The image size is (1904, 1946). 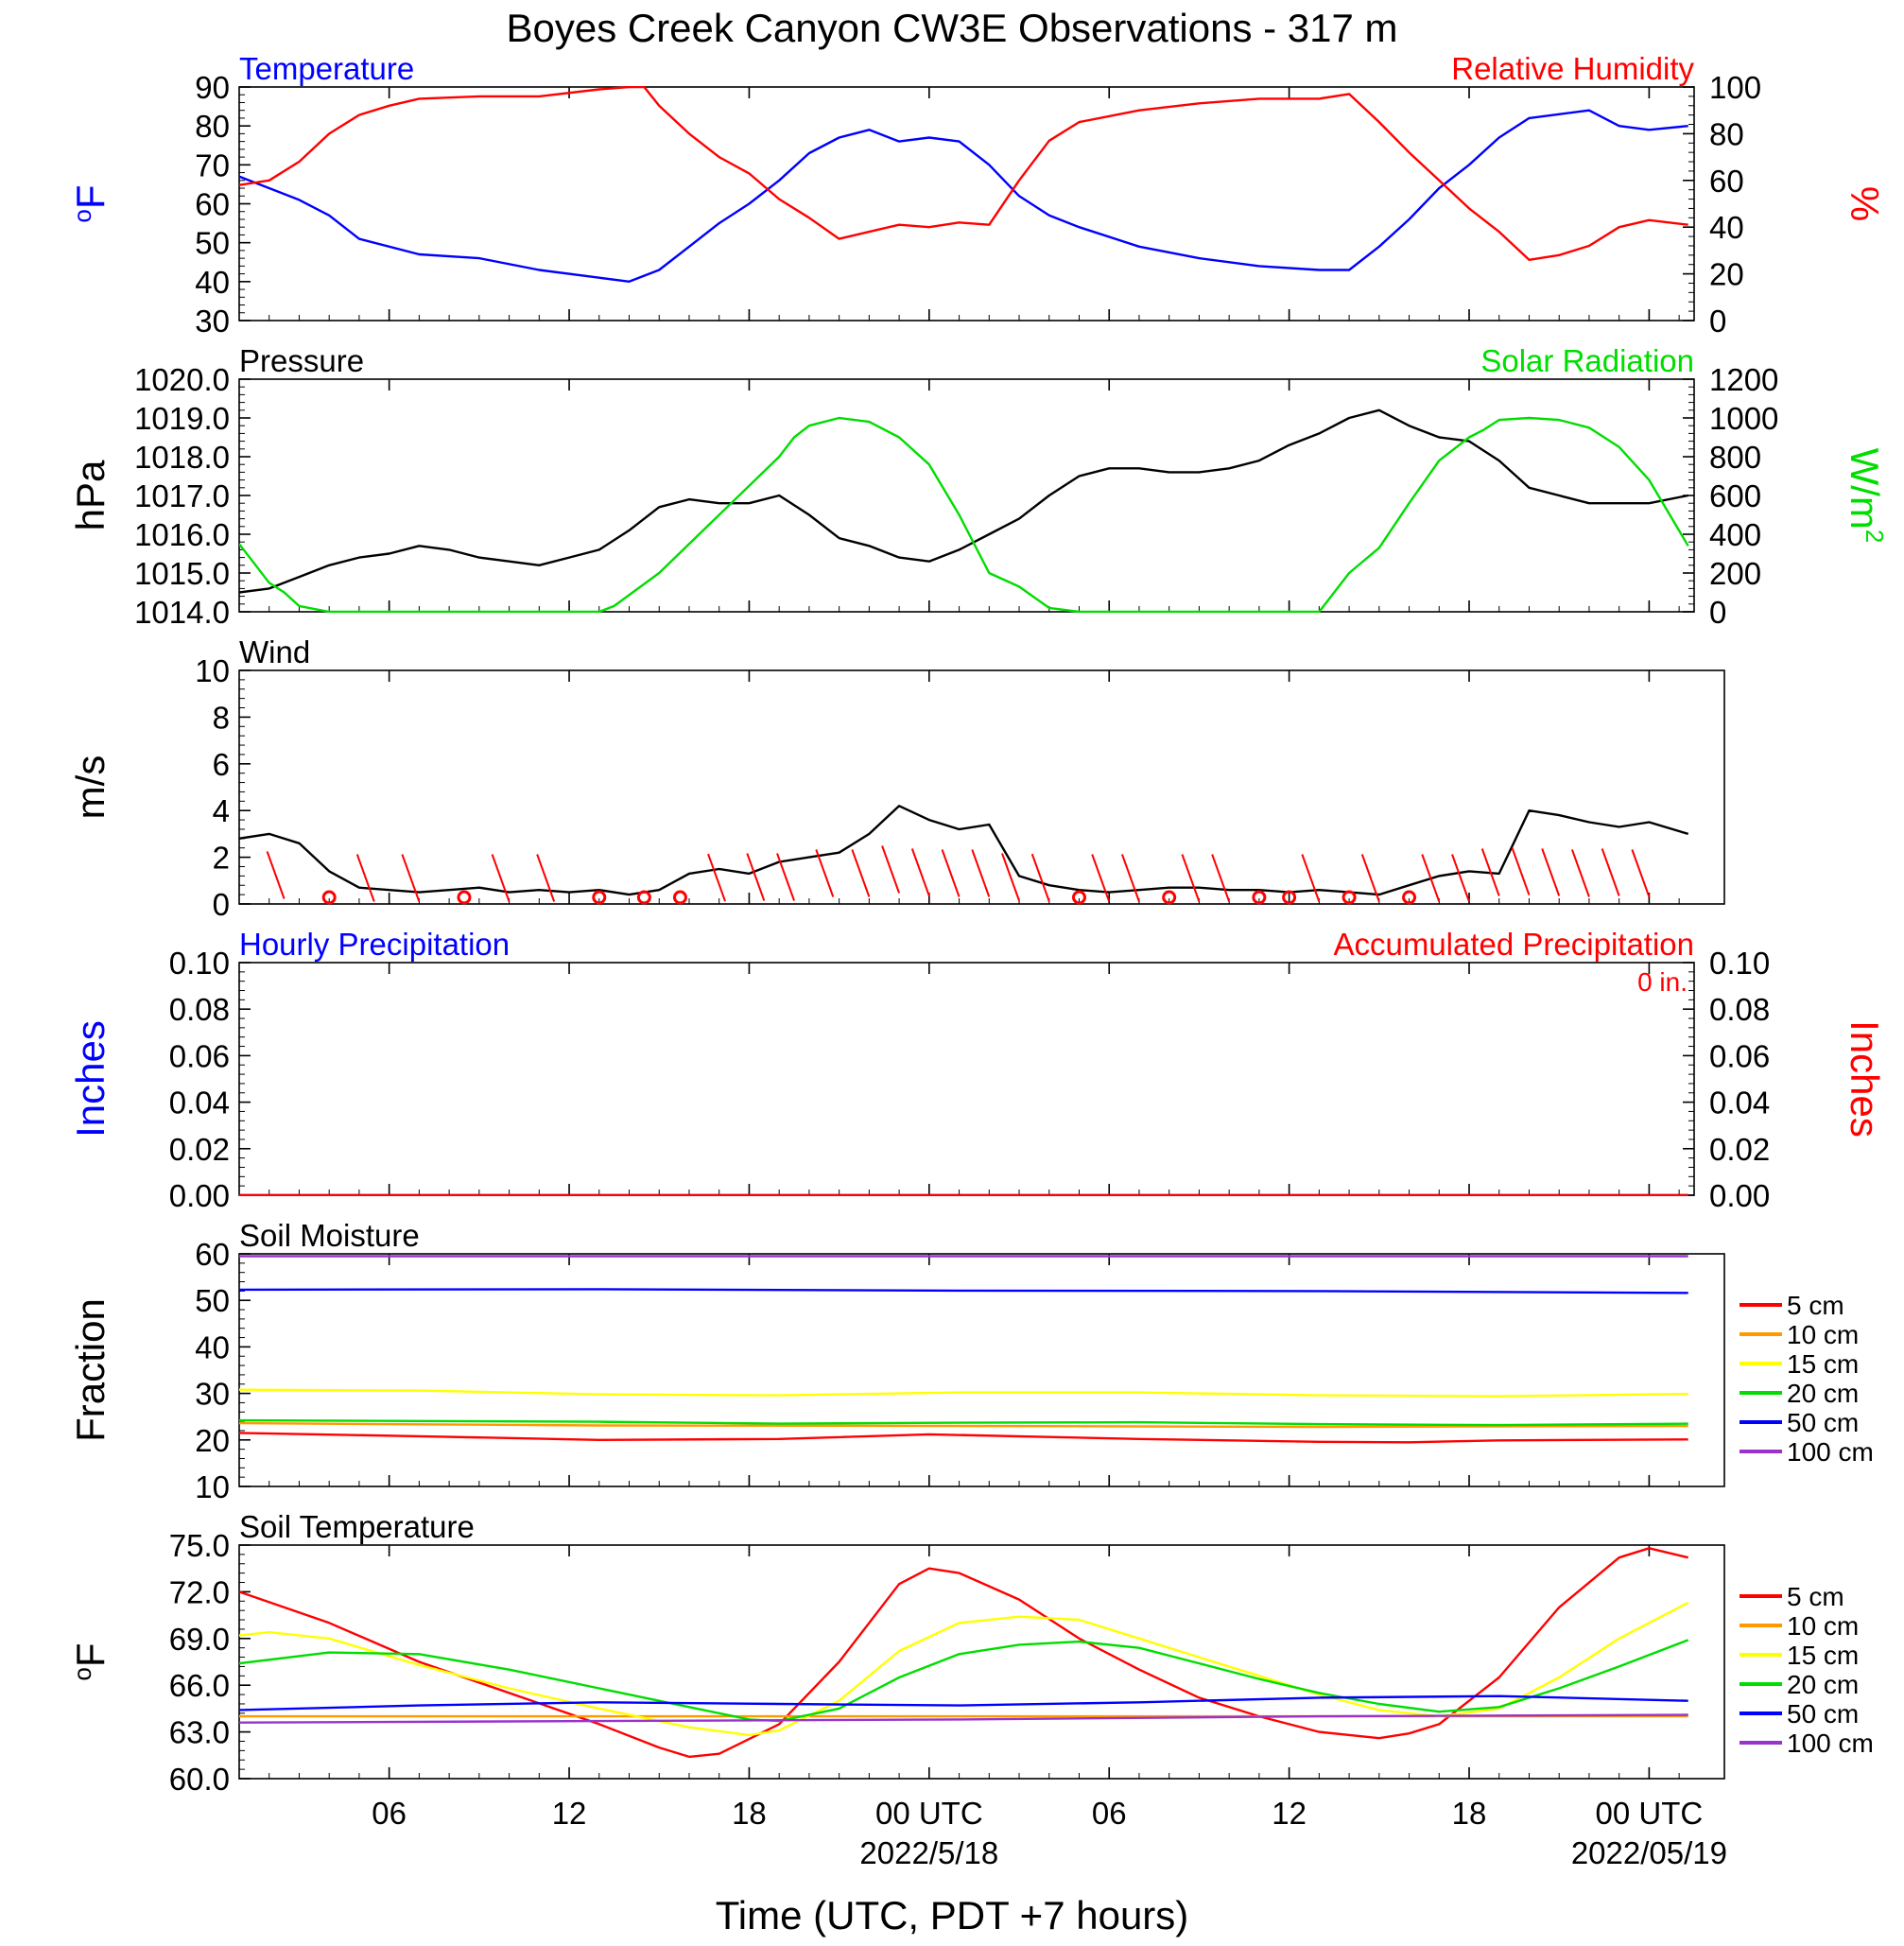 What do you see at coordinates (199, 1546) in the screenshot?
I see `y-tick-label-left: 75.0` at bounding box center [199, 1546].